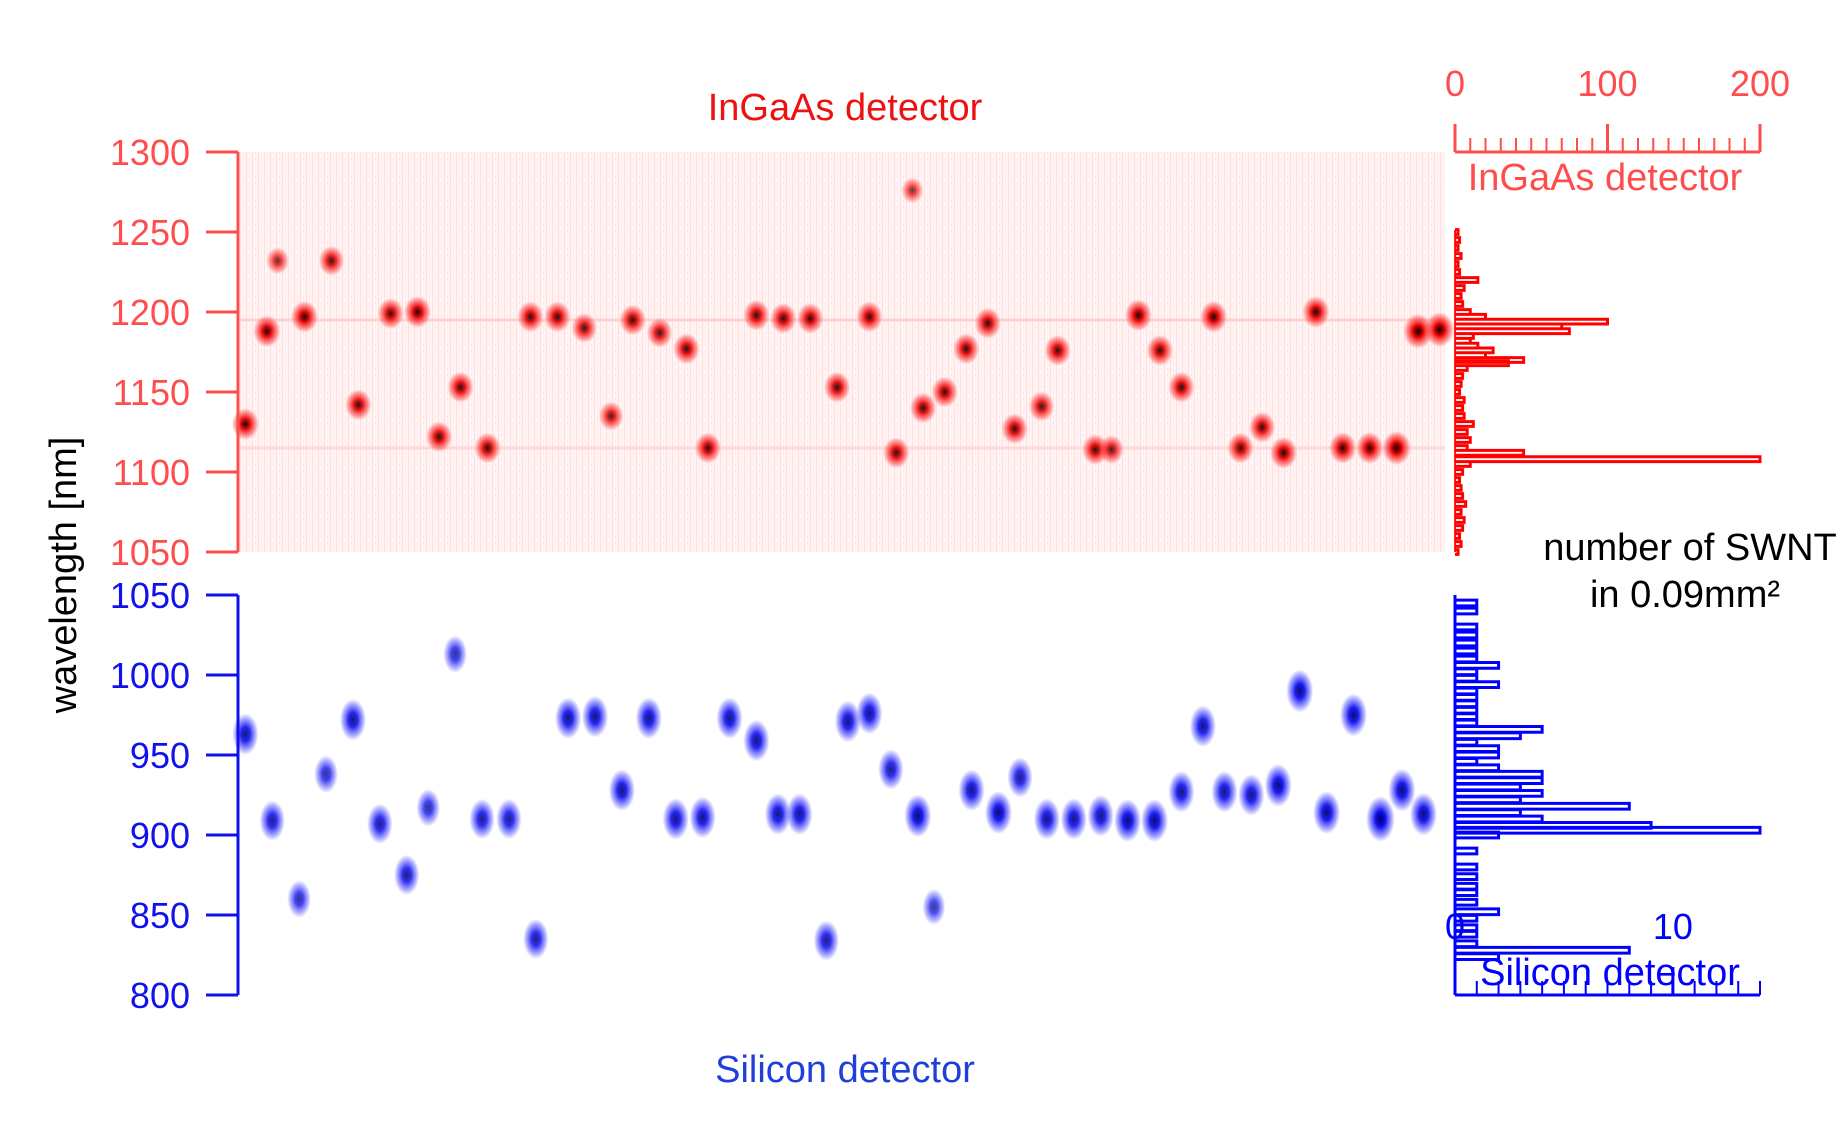  What do you see at coordinates (1605, 178) in the screenshot?
I see `ingaas-histogram-label: InGaAs detector` at bounding box center [1605, 178].